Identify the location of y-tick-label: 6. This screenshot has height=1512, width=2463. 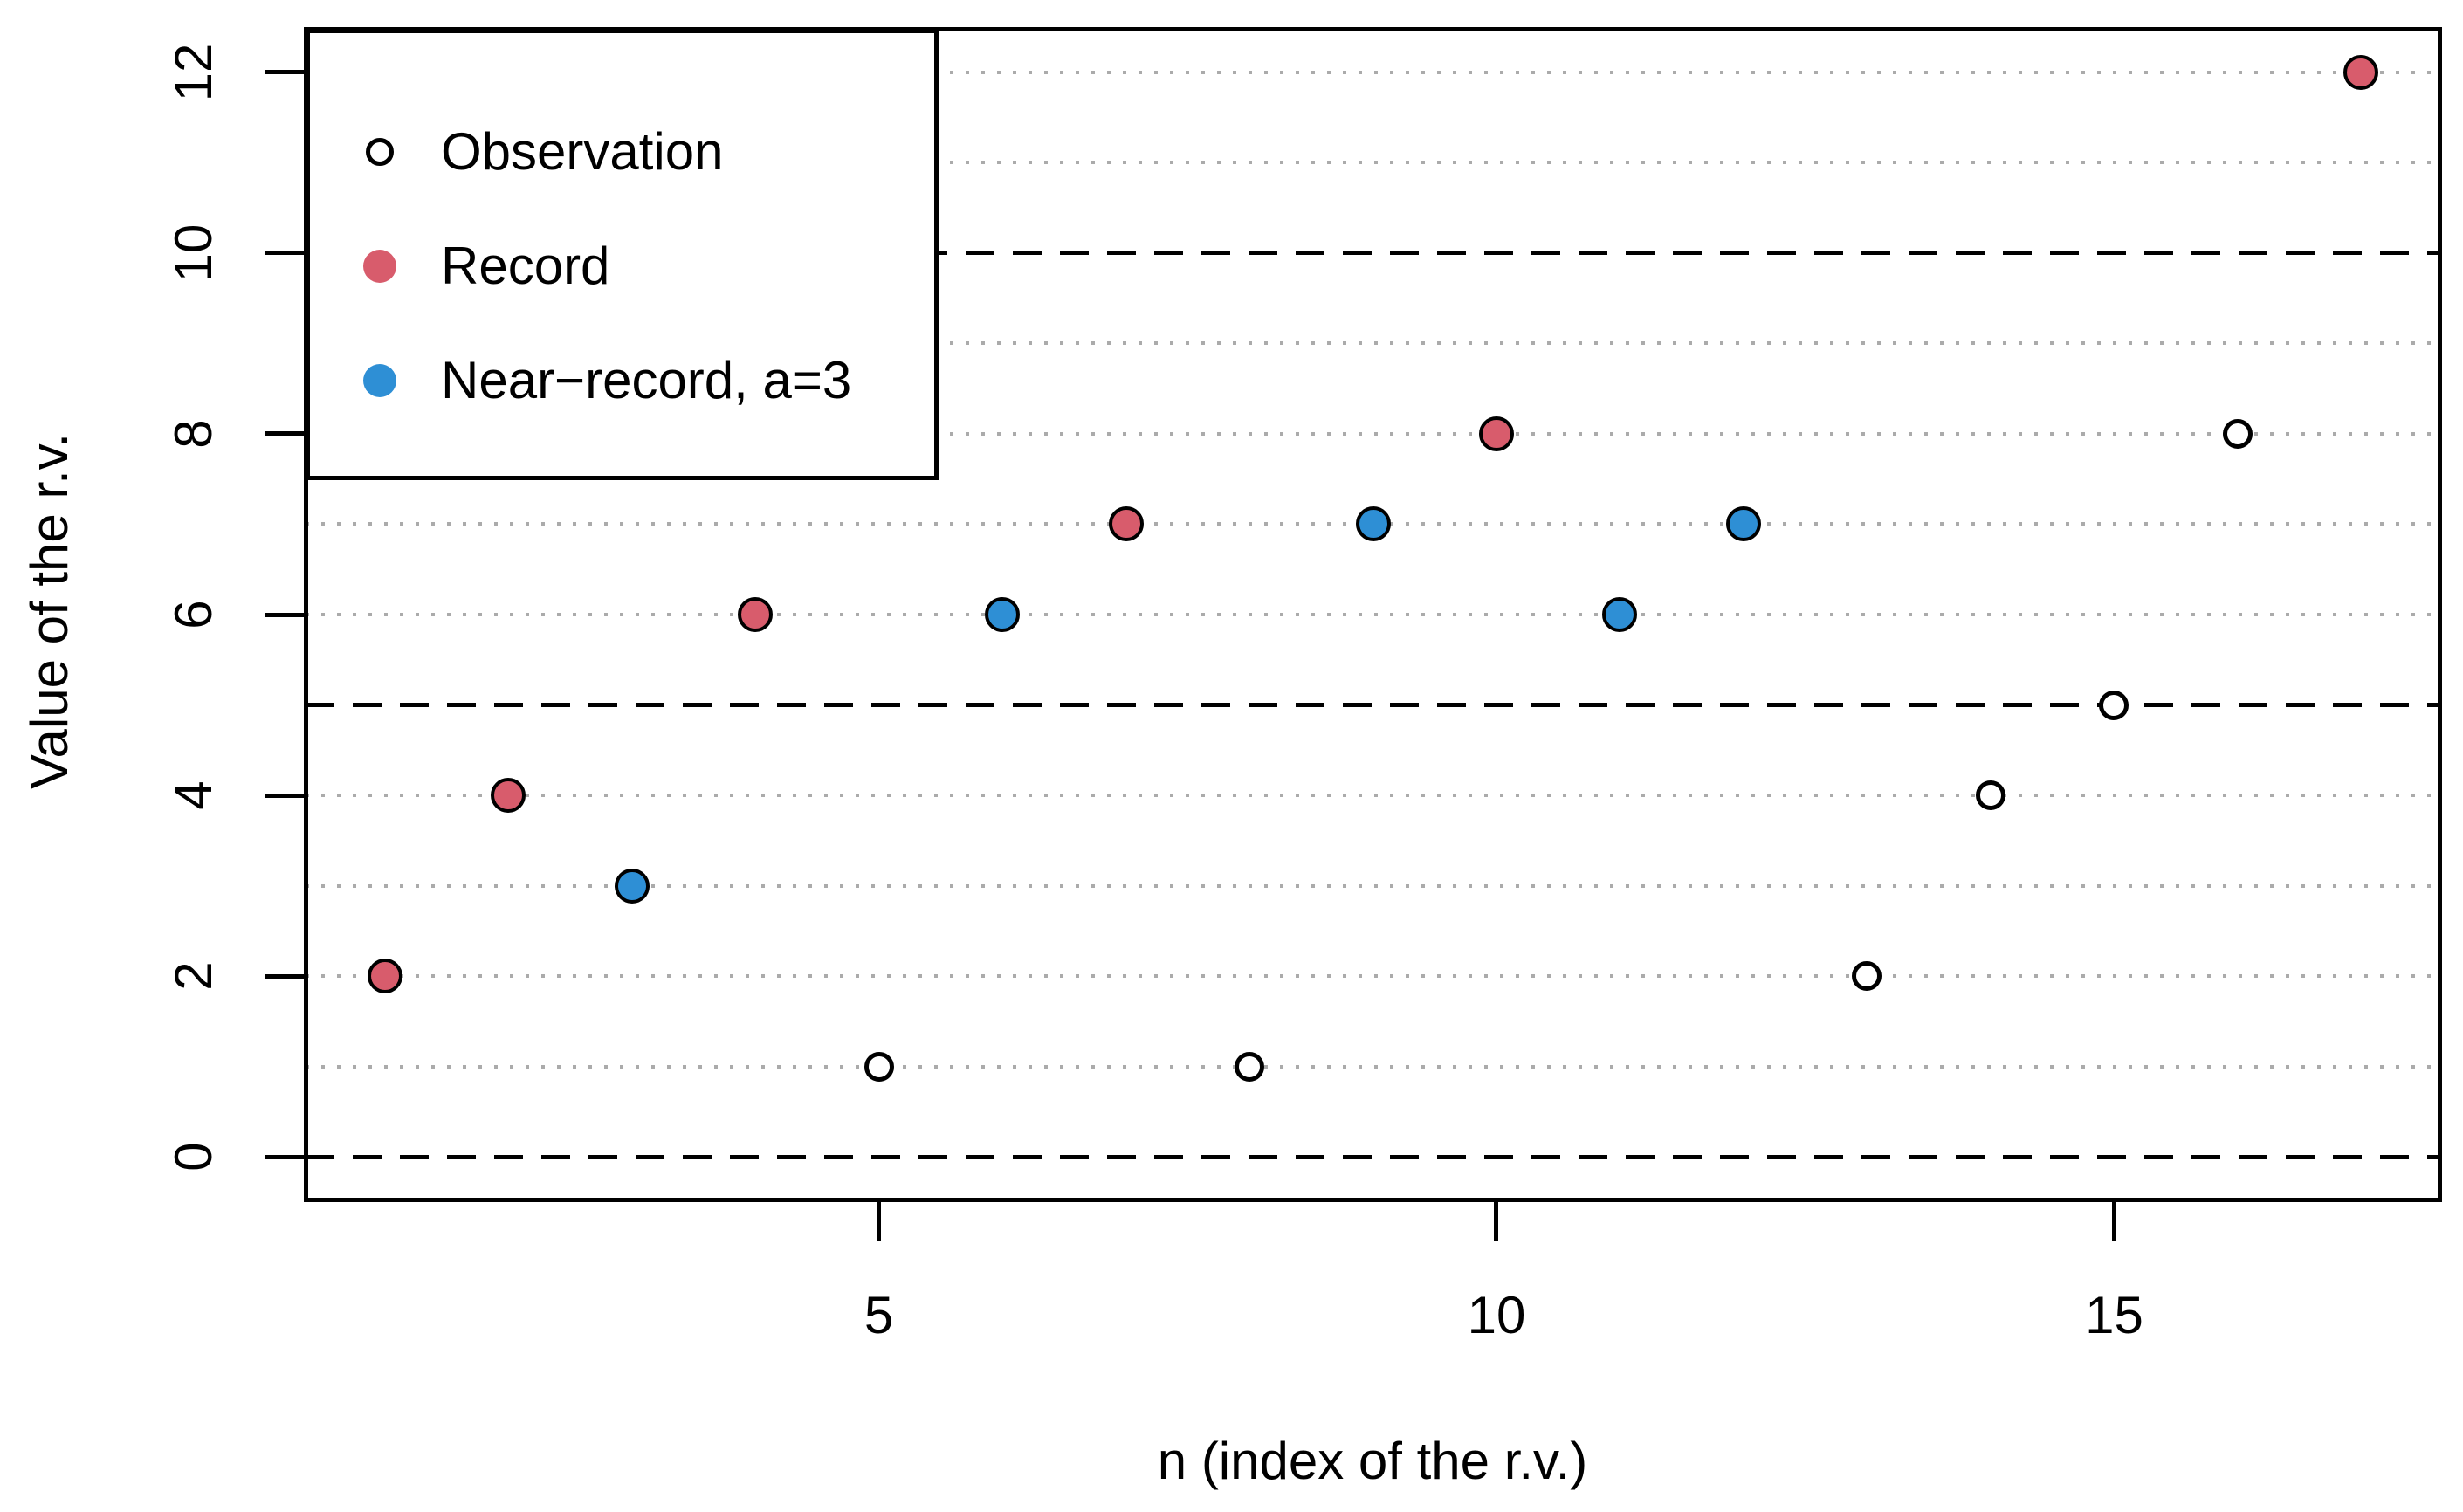
(193, 614).